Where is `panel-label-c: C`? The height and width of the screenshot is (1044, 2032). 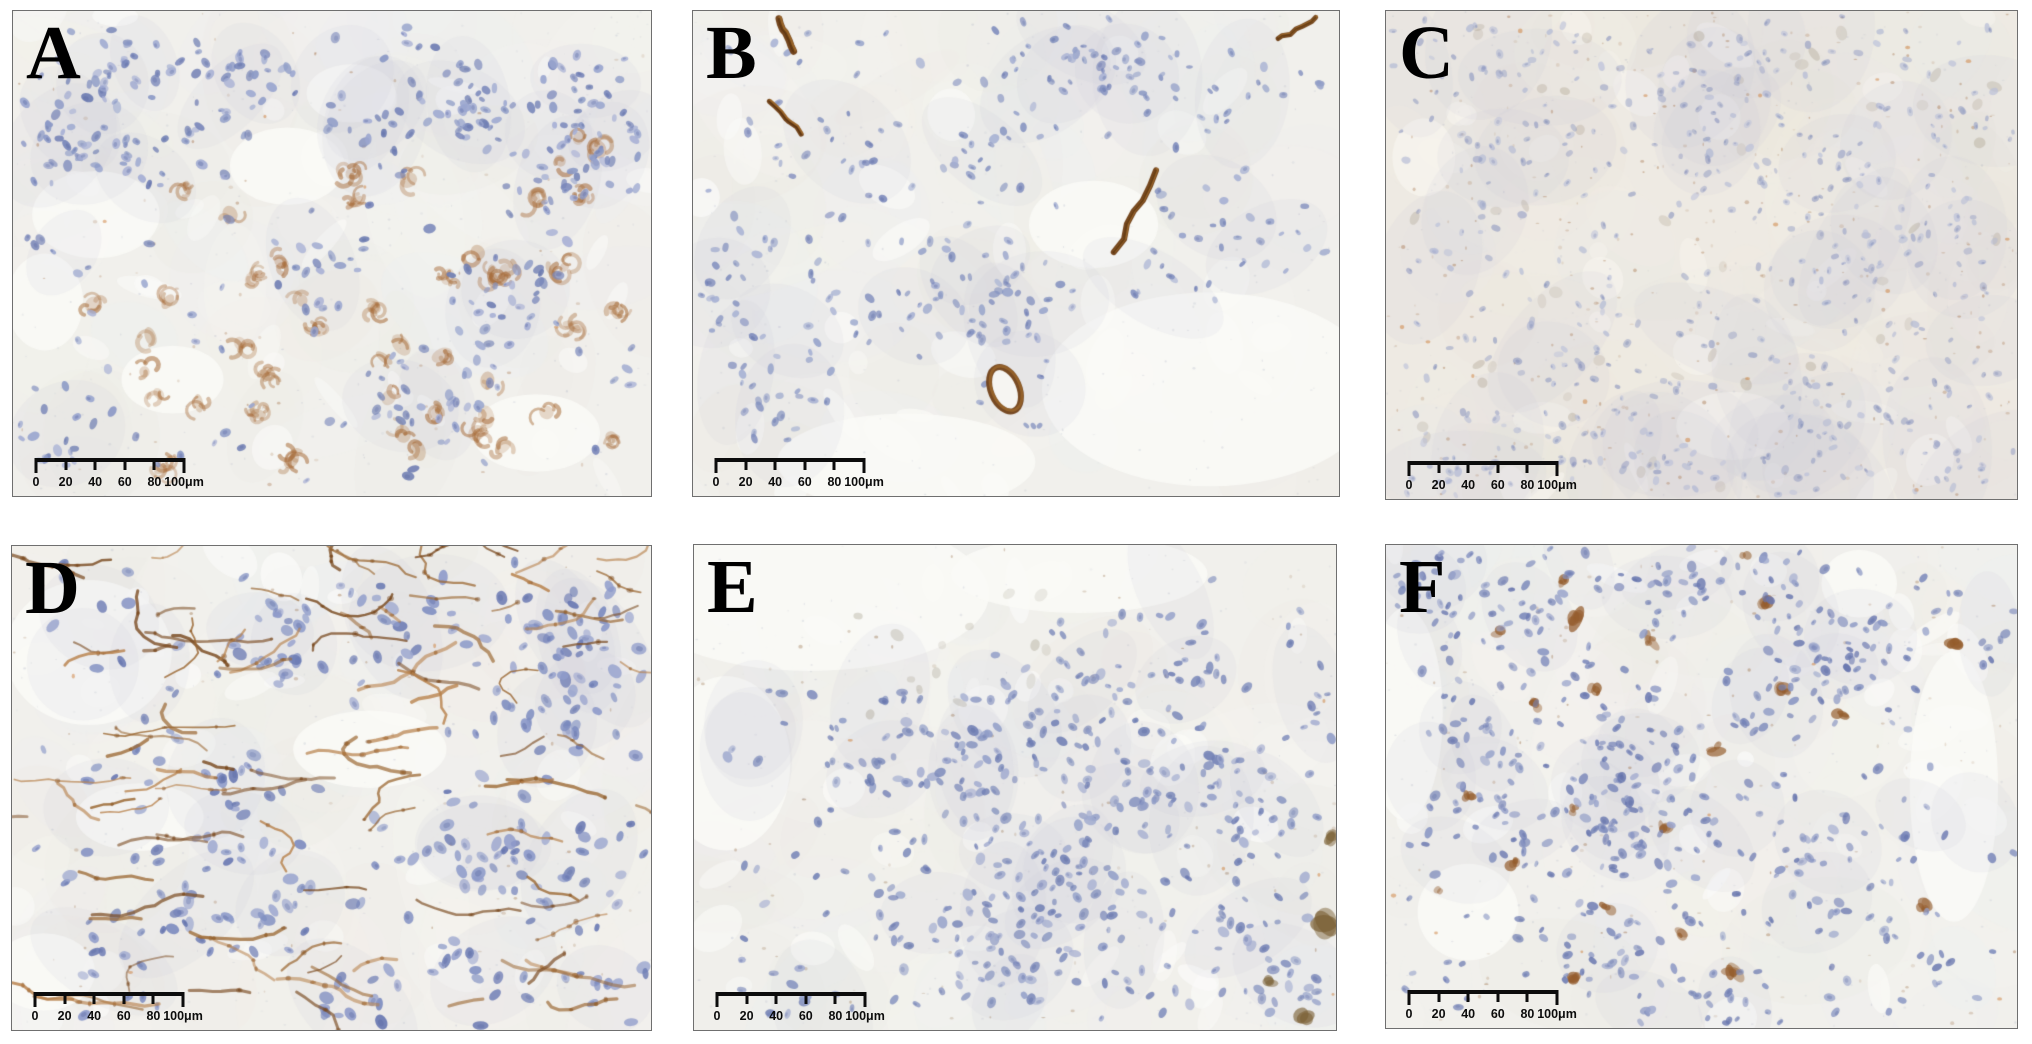
panel-label-c: C is located at coordinates (1426, 53).